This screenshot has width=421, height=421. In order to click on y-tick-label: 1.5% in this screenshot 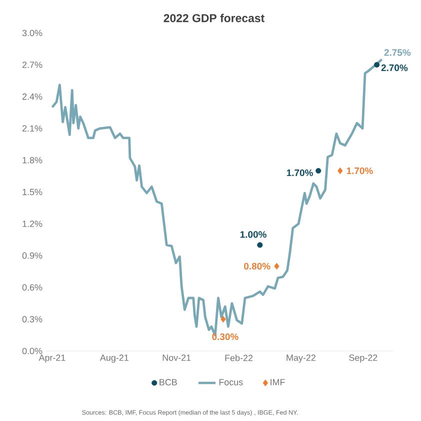, I will do `click(32, 192)`.